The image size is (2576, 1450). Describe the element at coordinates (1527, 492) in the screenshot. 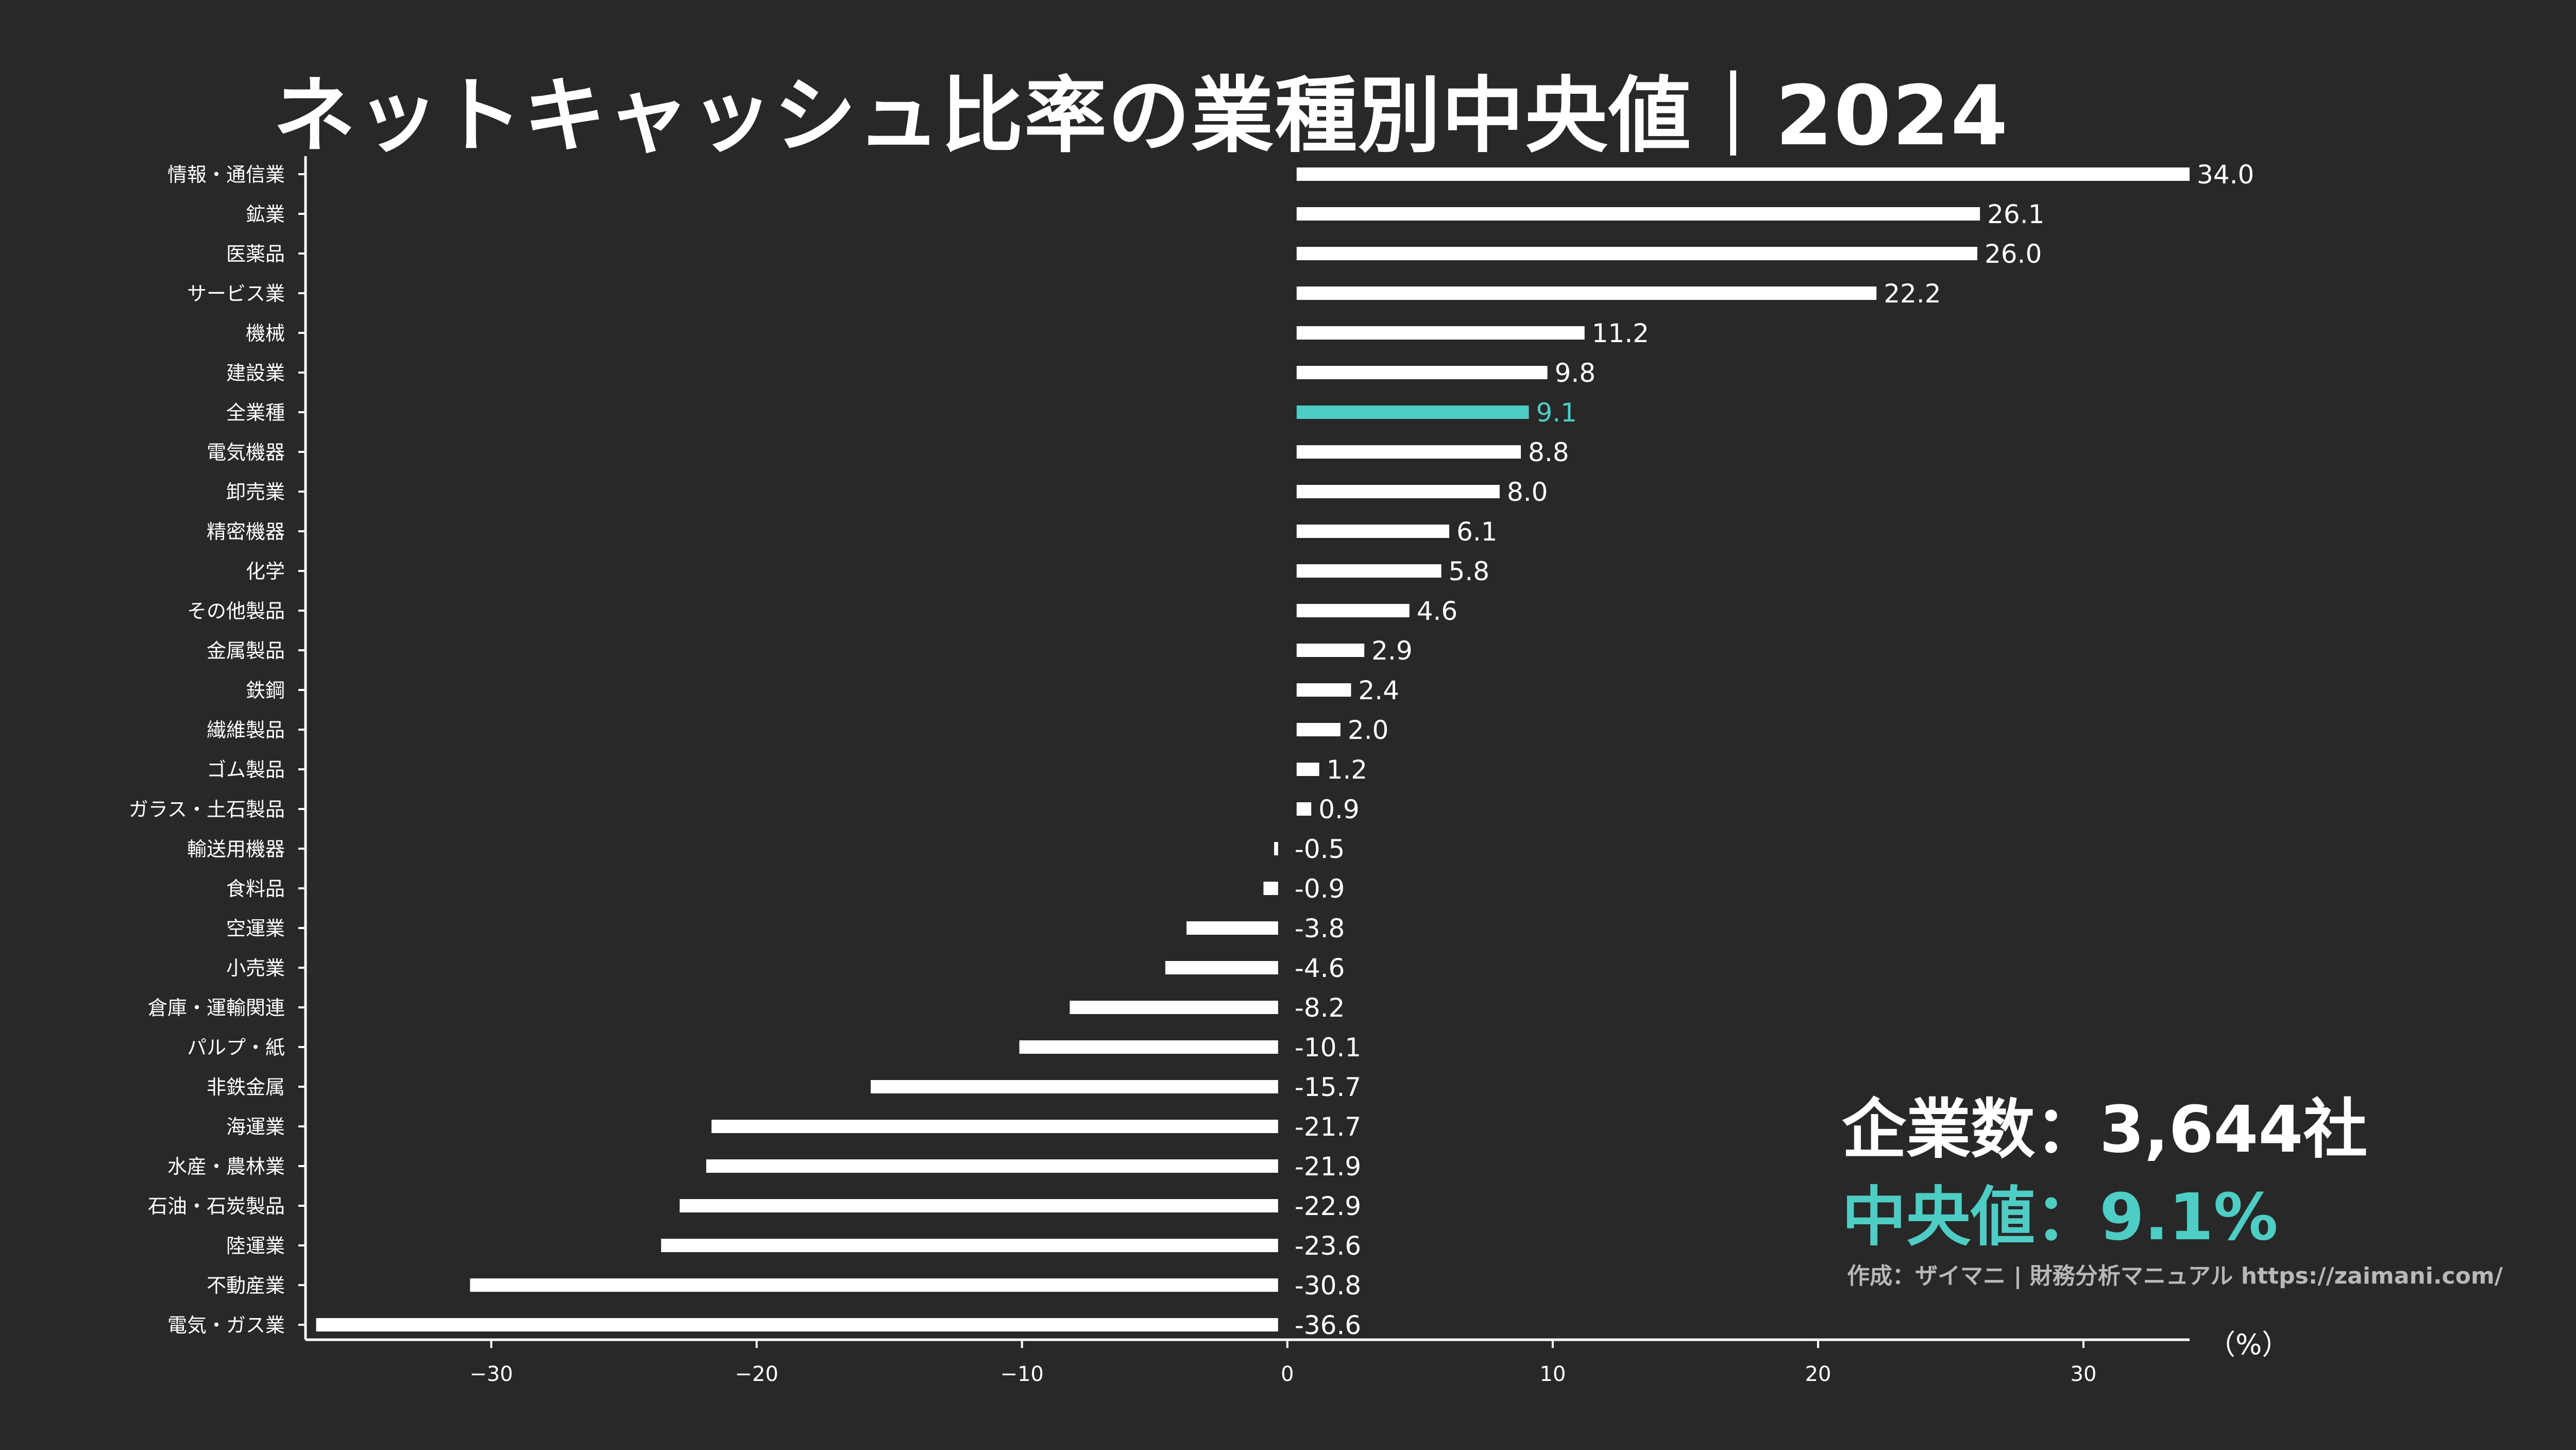

I see `value-label-8: 8.0` at that location.